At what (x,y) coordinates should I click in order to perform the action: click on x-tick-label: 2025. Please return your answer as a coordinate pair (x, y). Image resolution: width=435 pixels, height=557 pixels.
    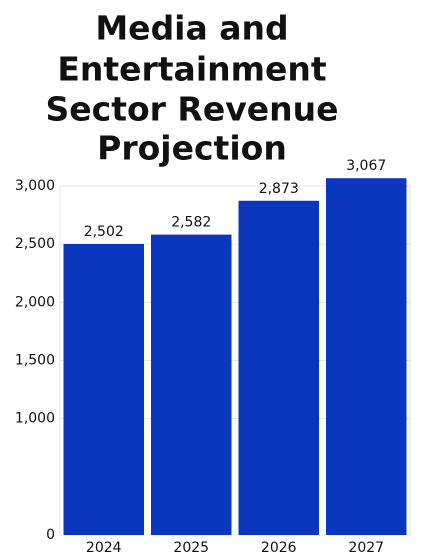
    Looking at the image, I should click on (191, 548).